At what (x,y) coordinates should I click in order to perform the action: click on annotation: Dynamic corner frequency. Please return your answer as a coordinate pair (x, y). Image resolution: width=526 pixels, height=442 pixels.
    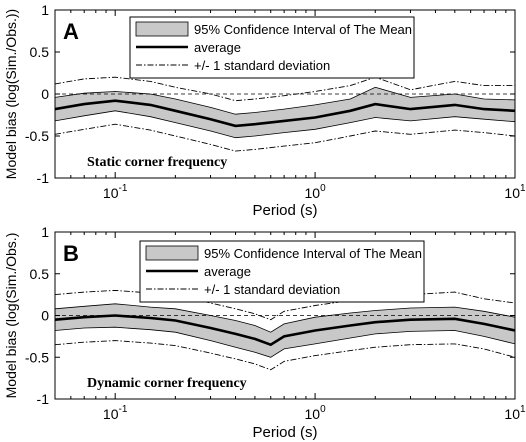
    Looking at the image, I should click on (167, 383).